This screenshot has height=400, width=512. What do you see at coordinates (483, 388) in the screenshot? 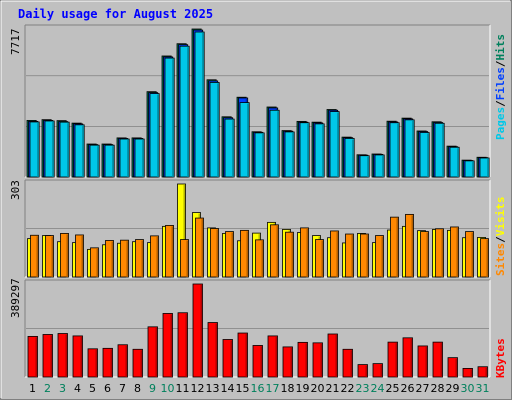
I see `x-tick-label: 31` at bounding box center [483, 388].